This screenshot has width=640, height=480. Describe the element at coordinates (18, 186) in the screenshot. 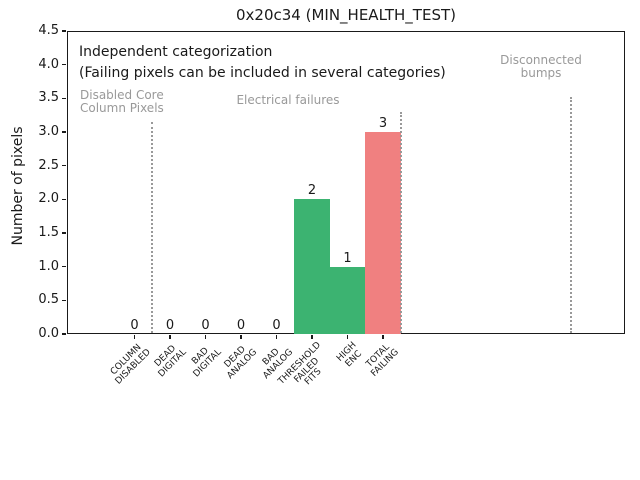

I see `y-axis-label: Number of pixels` at that location.